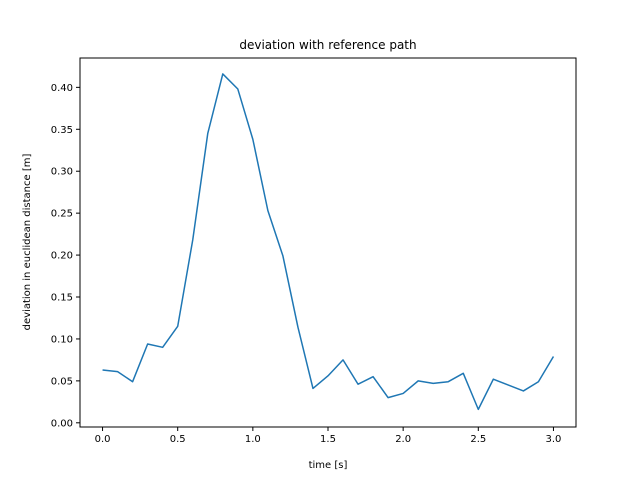 The width and height of the screenshot is (640, 480). Describe the element at coordinates (478, 439) in the screenshot. I see `x-tick-label: 2.5` at that location.